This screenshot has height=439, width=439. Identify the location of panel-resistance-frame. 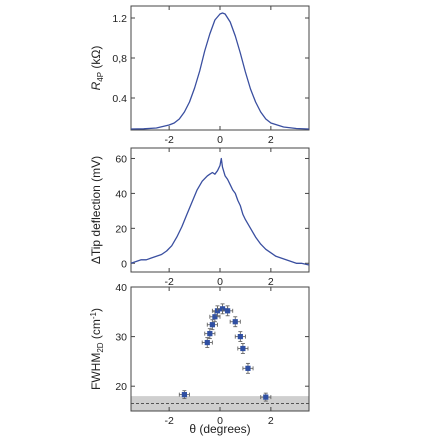
(220, 68).